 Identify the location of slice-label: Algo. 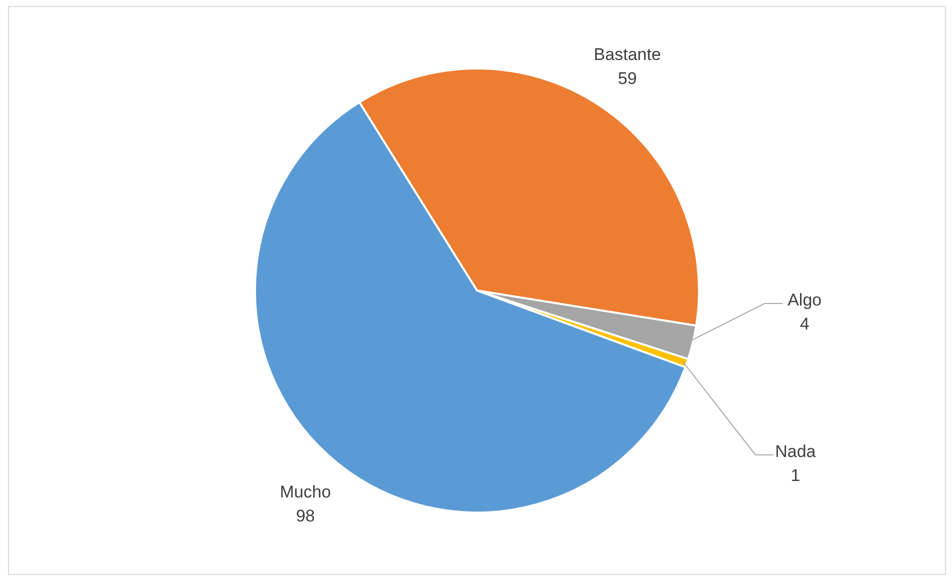
(805, 300).